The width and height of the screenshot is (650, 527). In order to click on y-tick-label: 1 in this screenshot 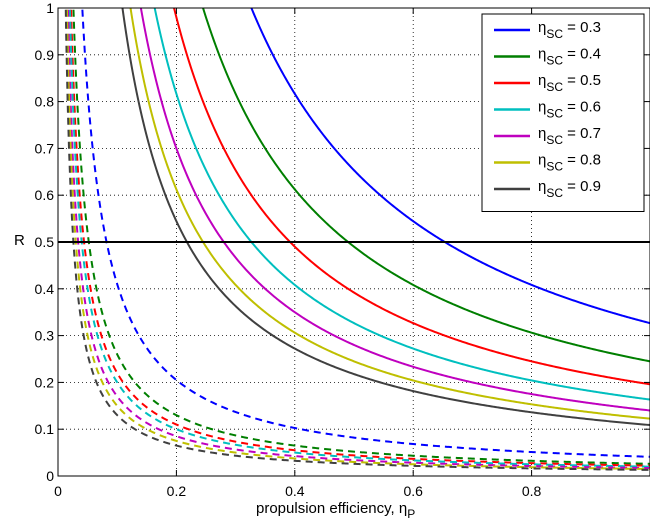, I will do `click(50, 8)`.